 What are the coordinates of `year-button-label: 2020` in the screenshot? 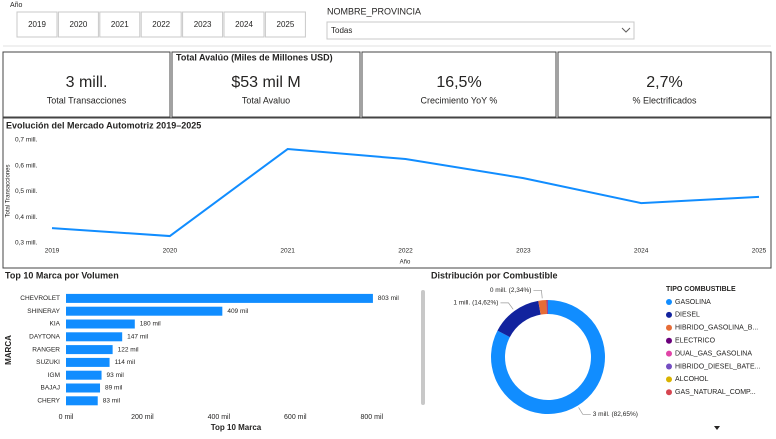 It's located at (79, 24).